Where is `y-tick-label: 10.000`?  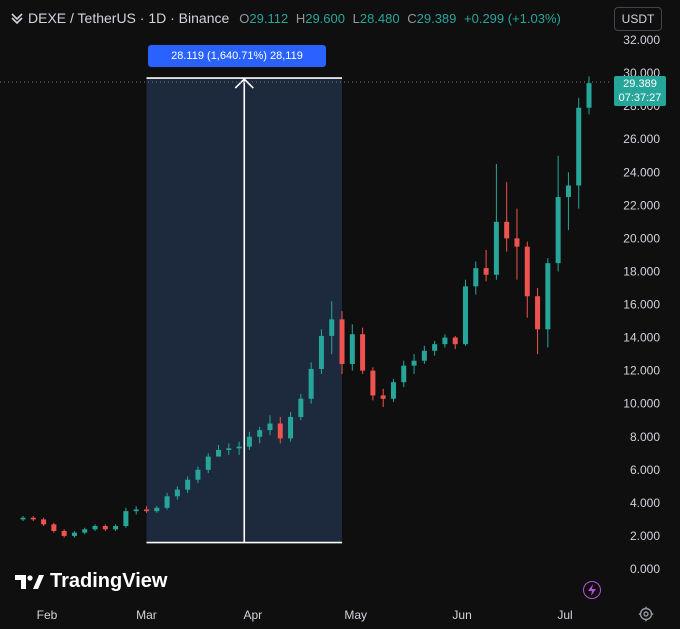
y-tick-label: 10.000 is located at coordinates (641, 404).